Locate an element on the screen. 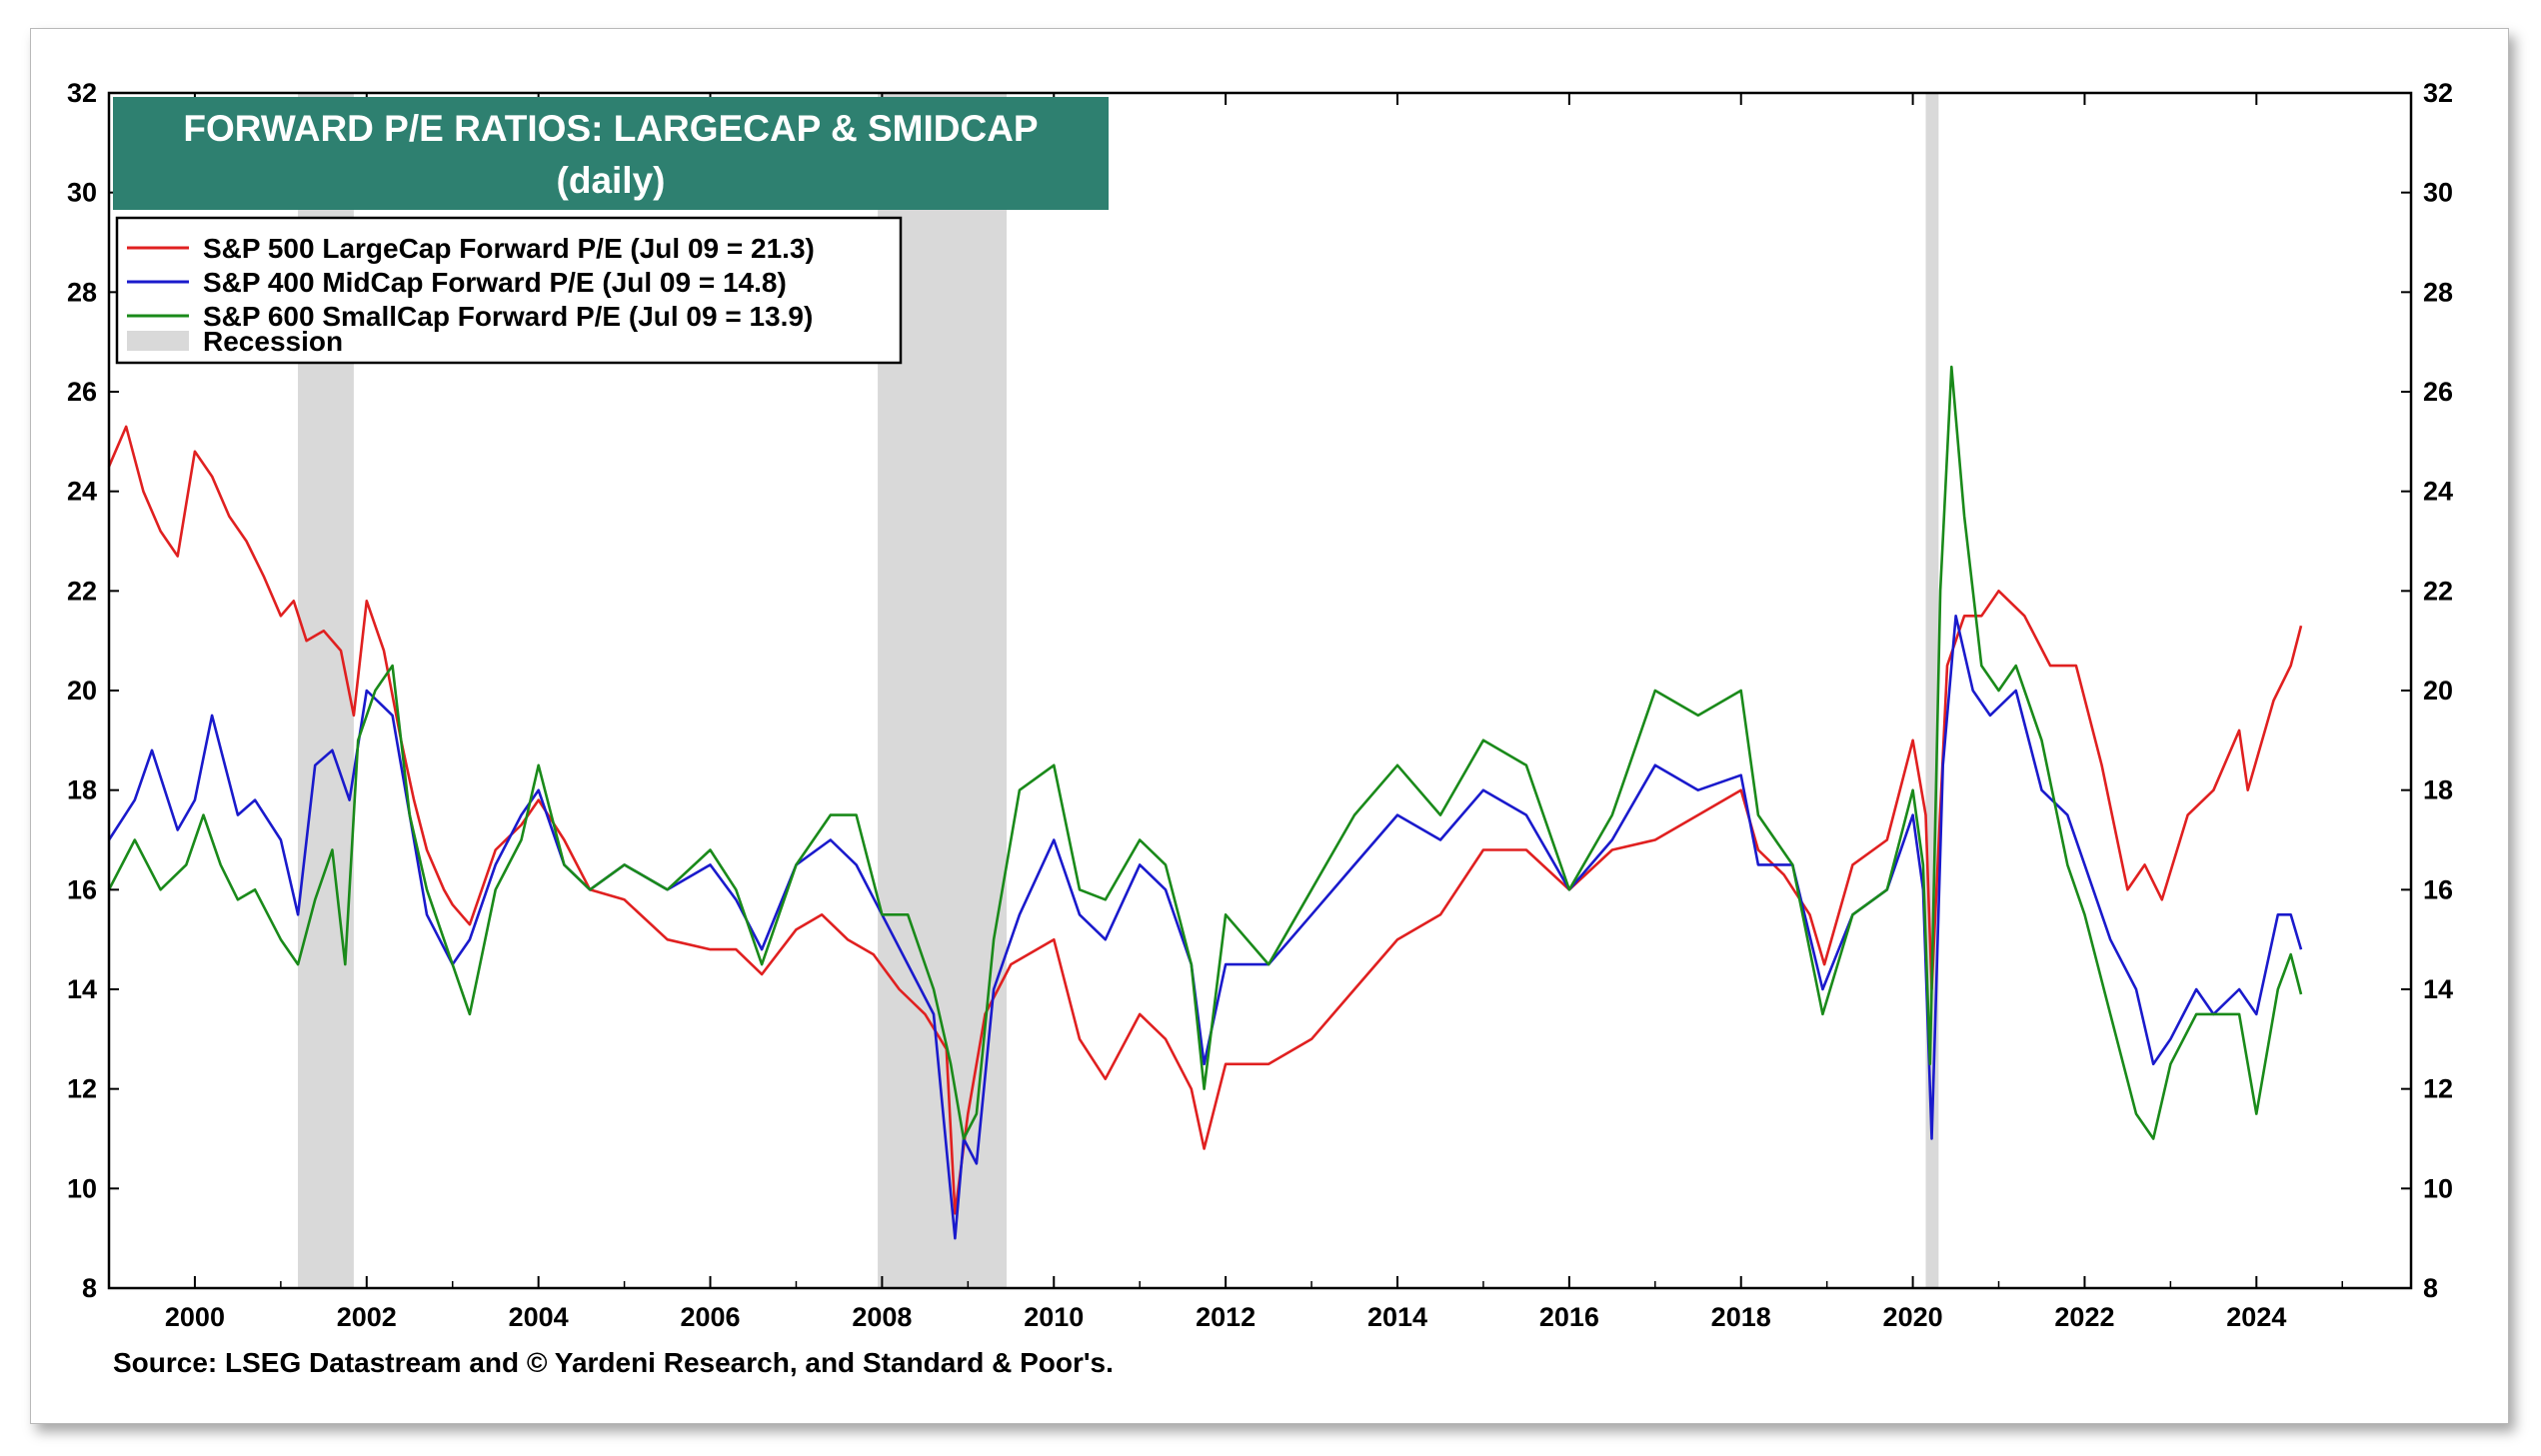  y-tick-label-left: 24 is located at coordinates (82, 492).